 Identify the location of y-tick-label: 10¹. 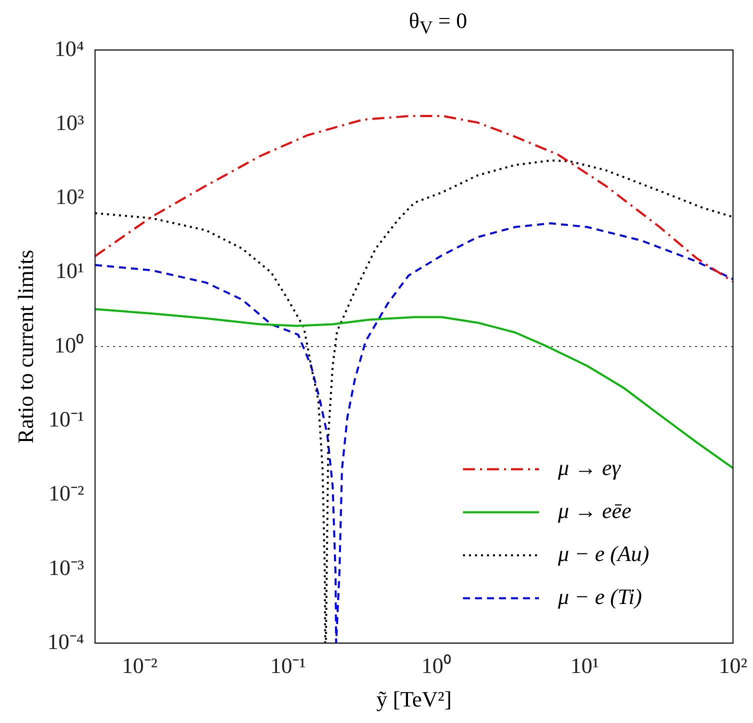
(69, 271).